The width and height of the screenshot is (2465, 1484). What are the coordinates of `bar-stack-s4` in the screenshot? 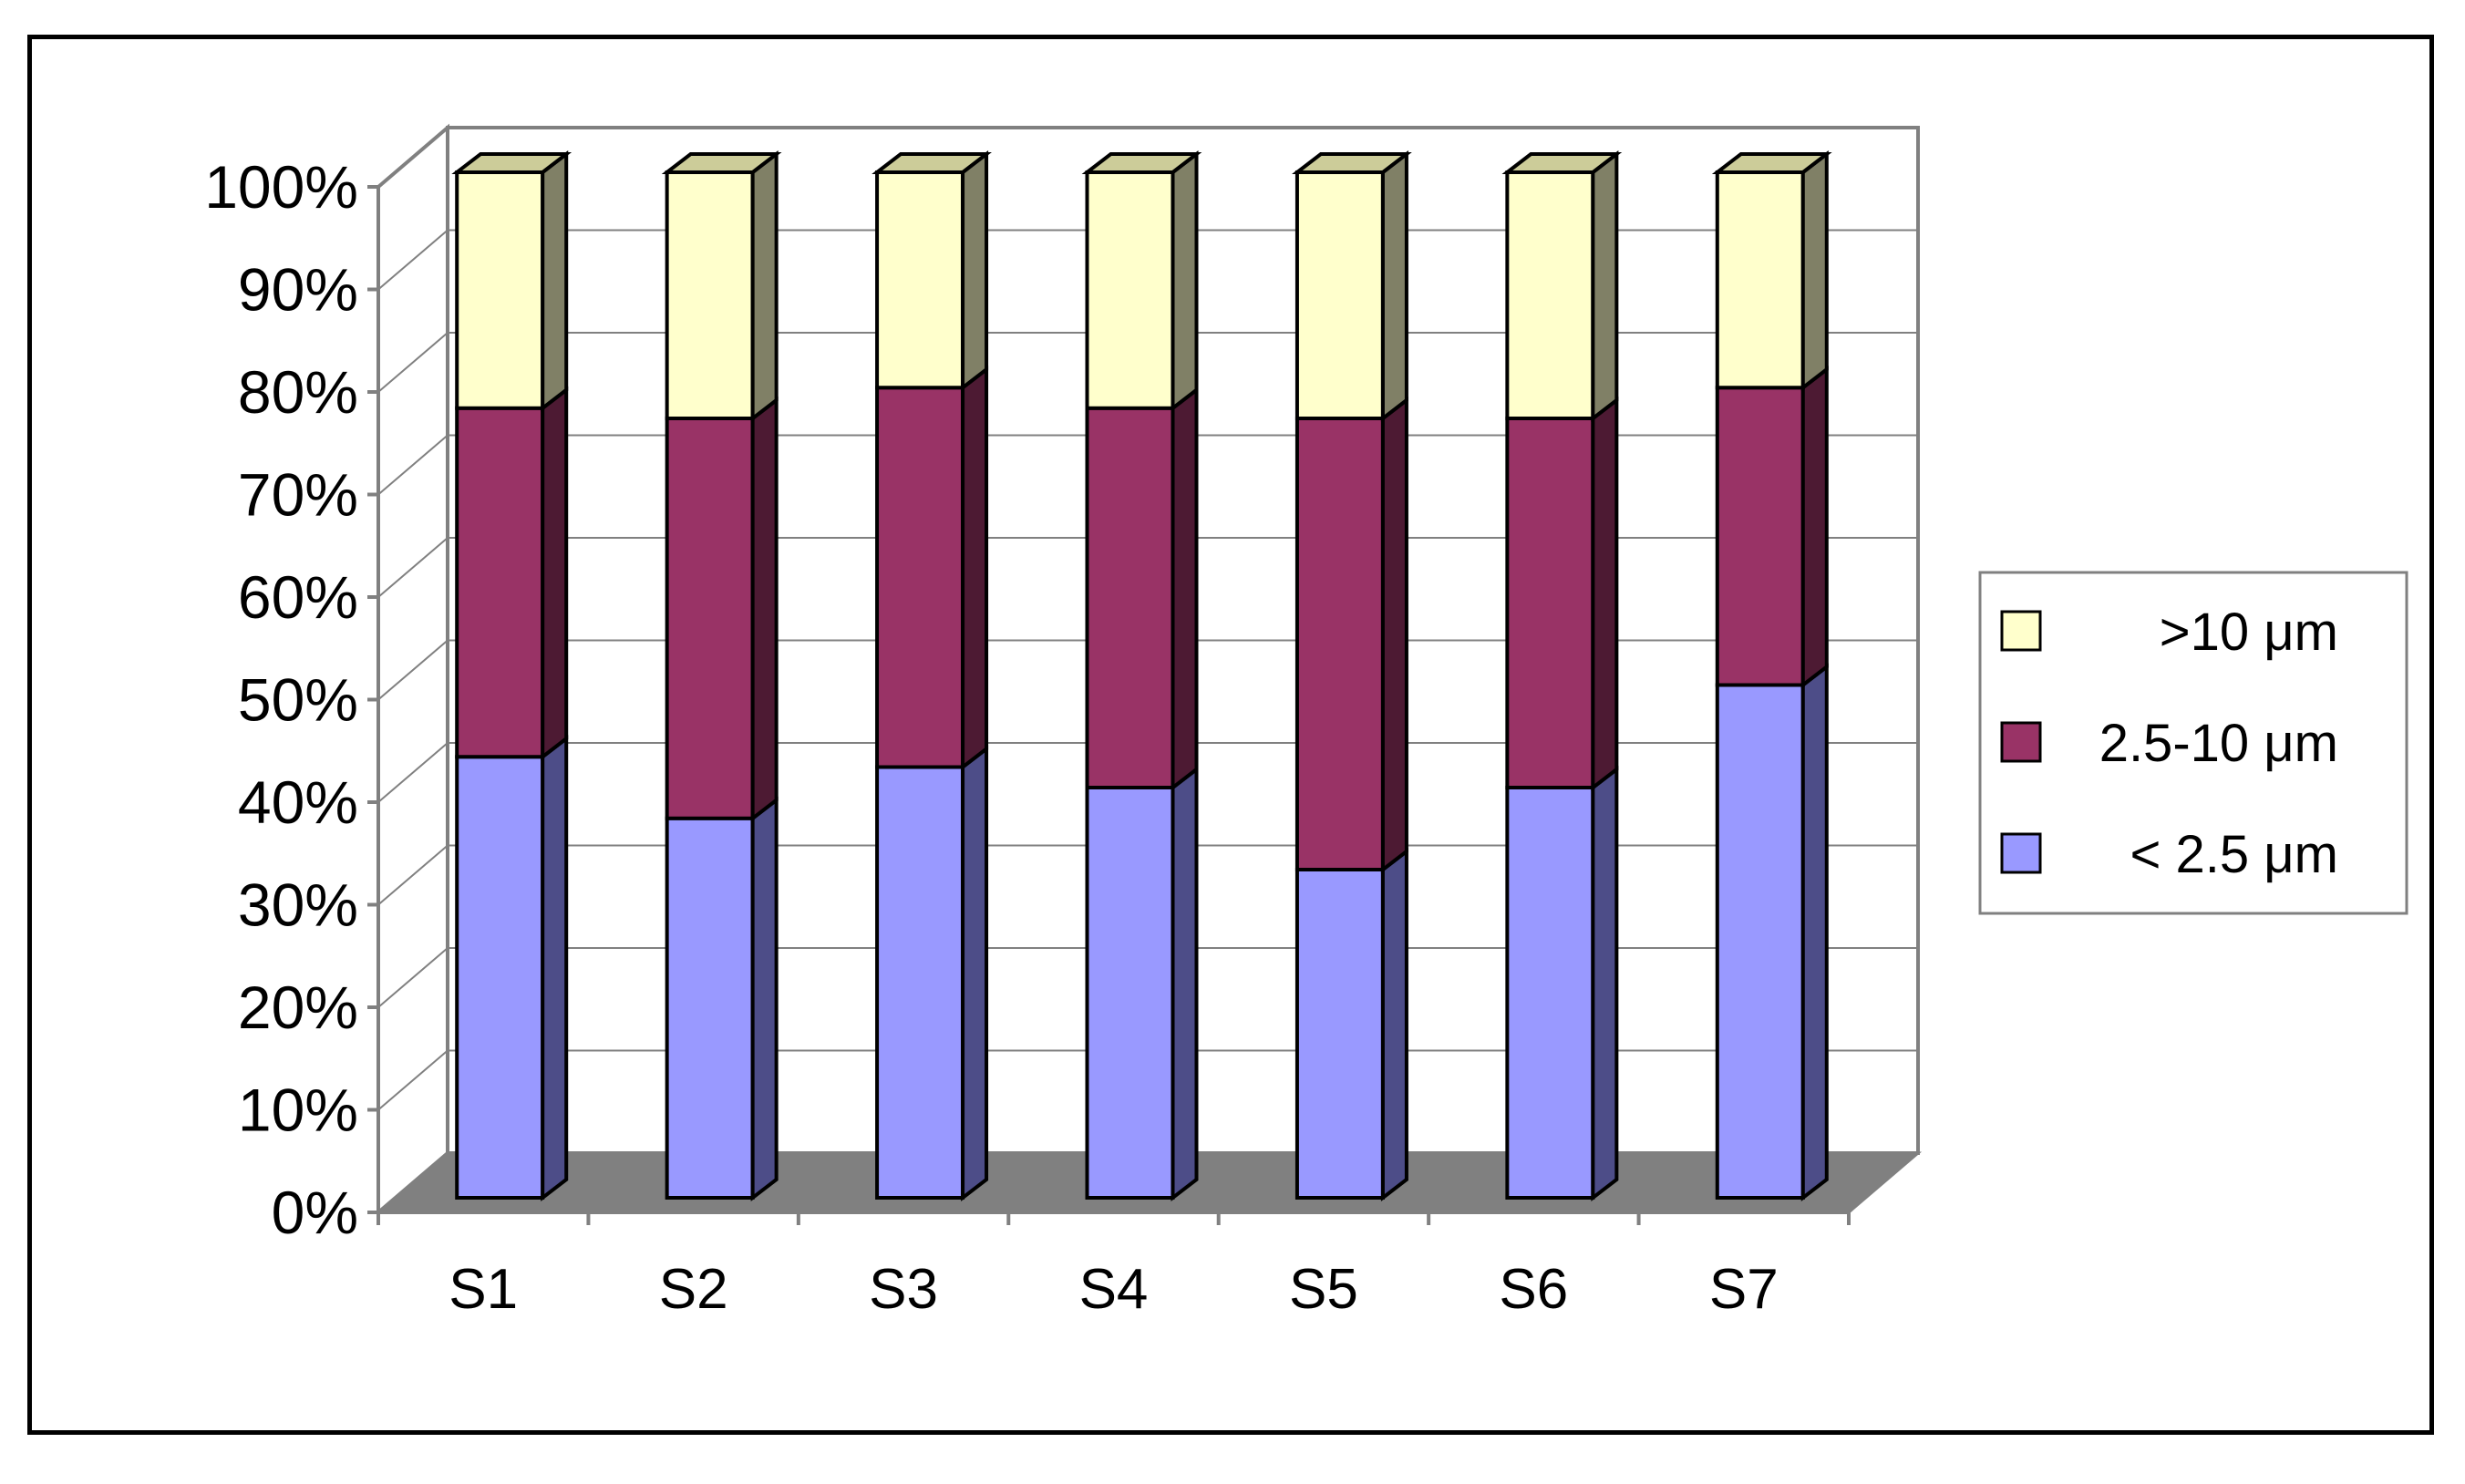 It's located at (1141, 675).